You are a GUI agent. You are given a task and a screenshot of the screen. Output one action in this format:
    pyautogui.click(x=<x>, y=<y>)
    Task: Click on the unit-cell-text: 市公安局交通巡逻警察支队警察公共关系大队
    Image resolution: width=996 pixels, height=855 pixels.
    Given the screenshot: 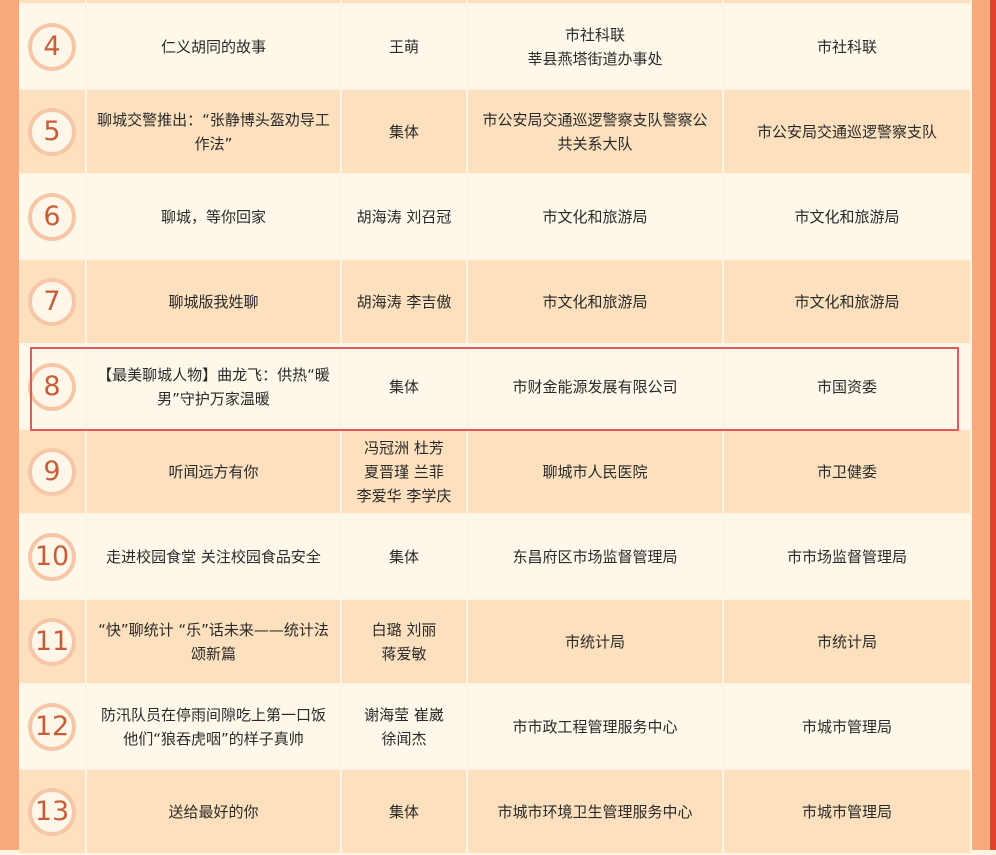 What is the action you would take?
    pyautogui.click(x=595, y=131)
    